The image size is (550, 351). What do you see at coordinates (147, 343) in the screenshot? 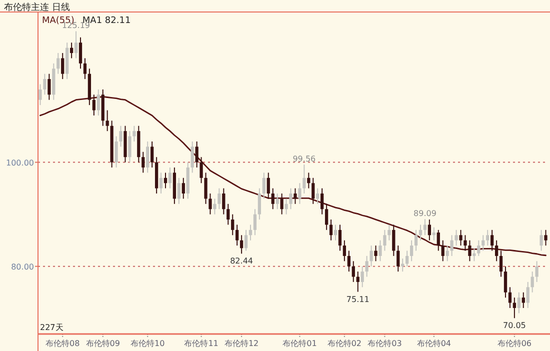
I see `x-tick-label: 布伦特10` at bounding box center [147, 343].